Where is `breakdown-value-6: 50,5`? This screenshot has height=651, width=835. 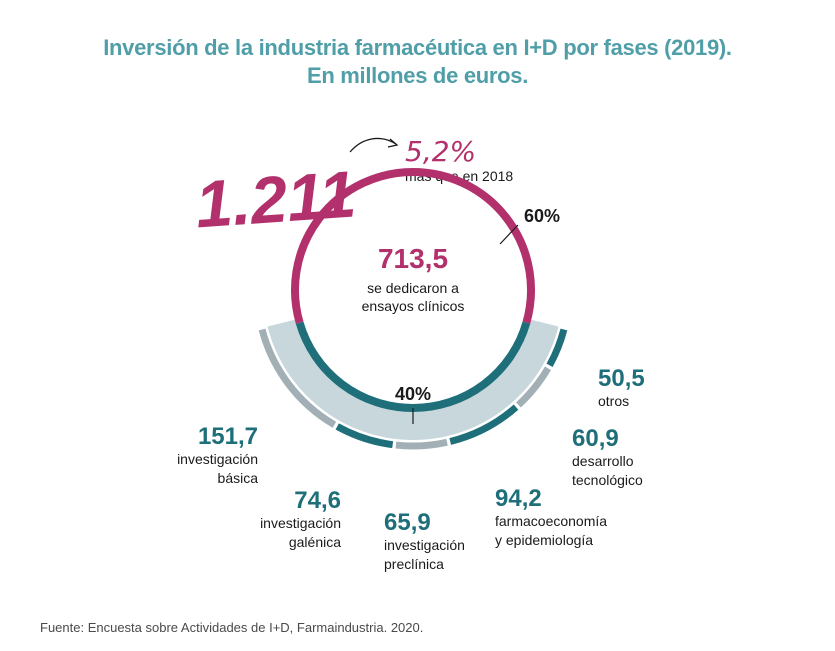
breakdown-value-6: 50,5 is located at coordinates (621, 378).